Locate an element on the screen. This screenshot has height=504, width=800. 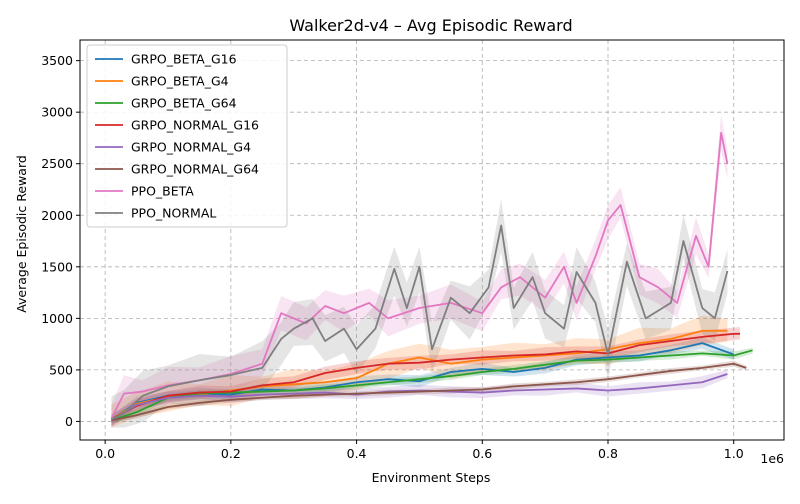
y-axis-label: Average Episodic Reward is located at coordinates (21, 234).